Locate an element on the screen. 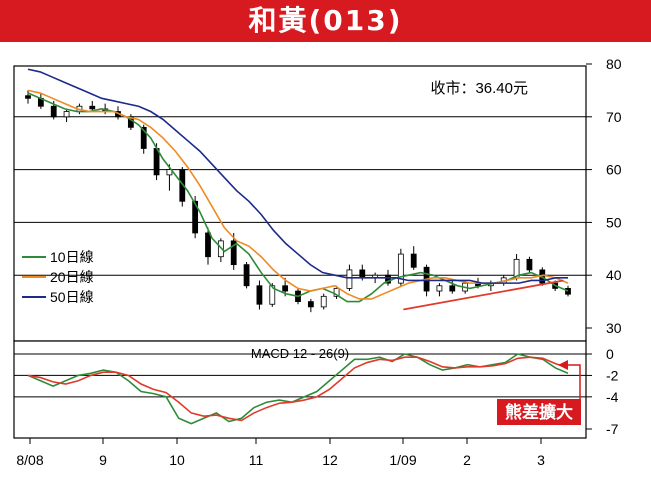 Image resolution: width=651 pixels, height=482 pixels. price-y-tick-label: 40 is located at coordinates (614, 275).